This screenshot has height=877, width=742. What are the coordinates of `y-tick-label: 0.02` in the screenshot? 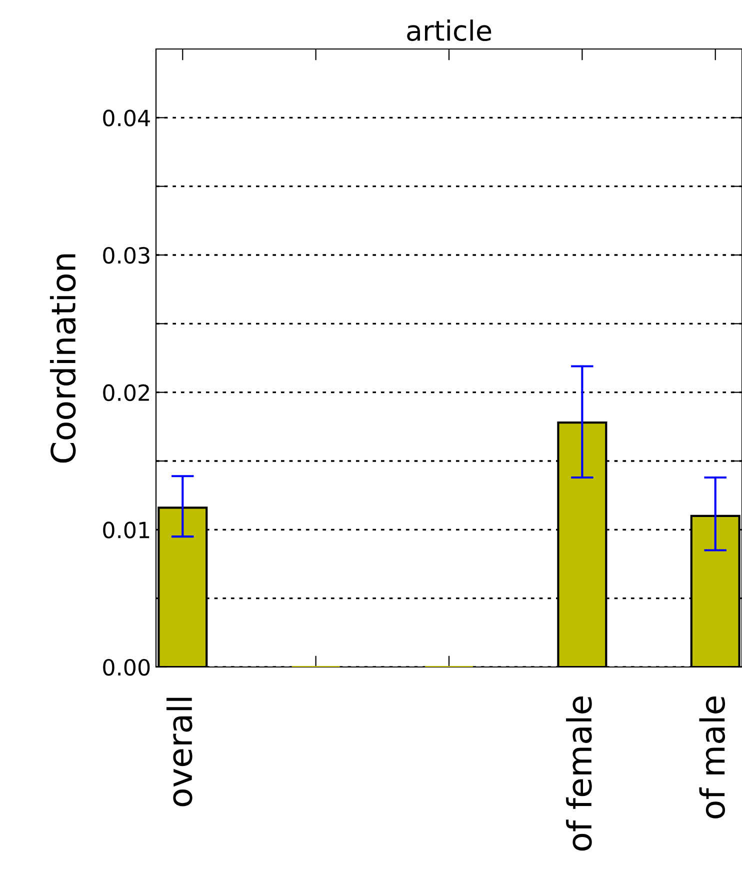 It's located at (126, 393).